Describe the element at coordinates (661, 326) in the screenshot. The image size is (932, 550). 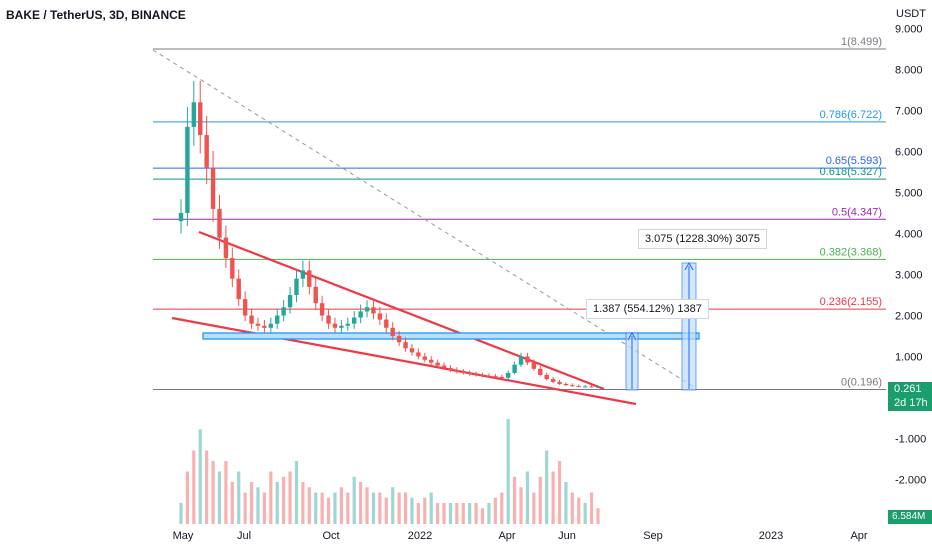
I see `price-range-measures` at that location.